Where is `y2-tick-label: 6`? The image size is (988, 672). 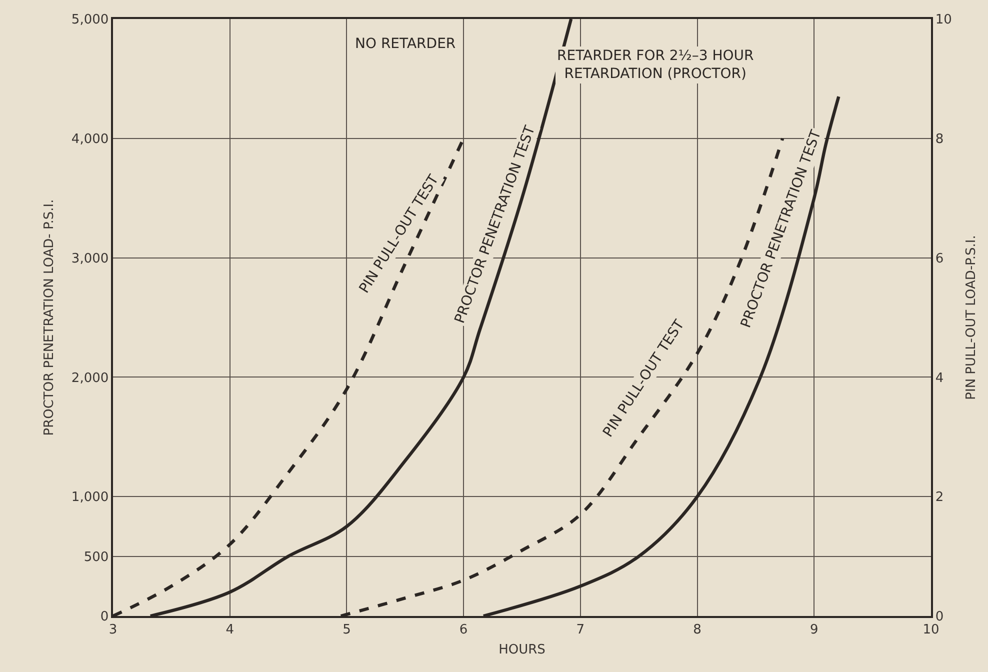 y2-tick-label: 6 is located at coordinates (939, 258).